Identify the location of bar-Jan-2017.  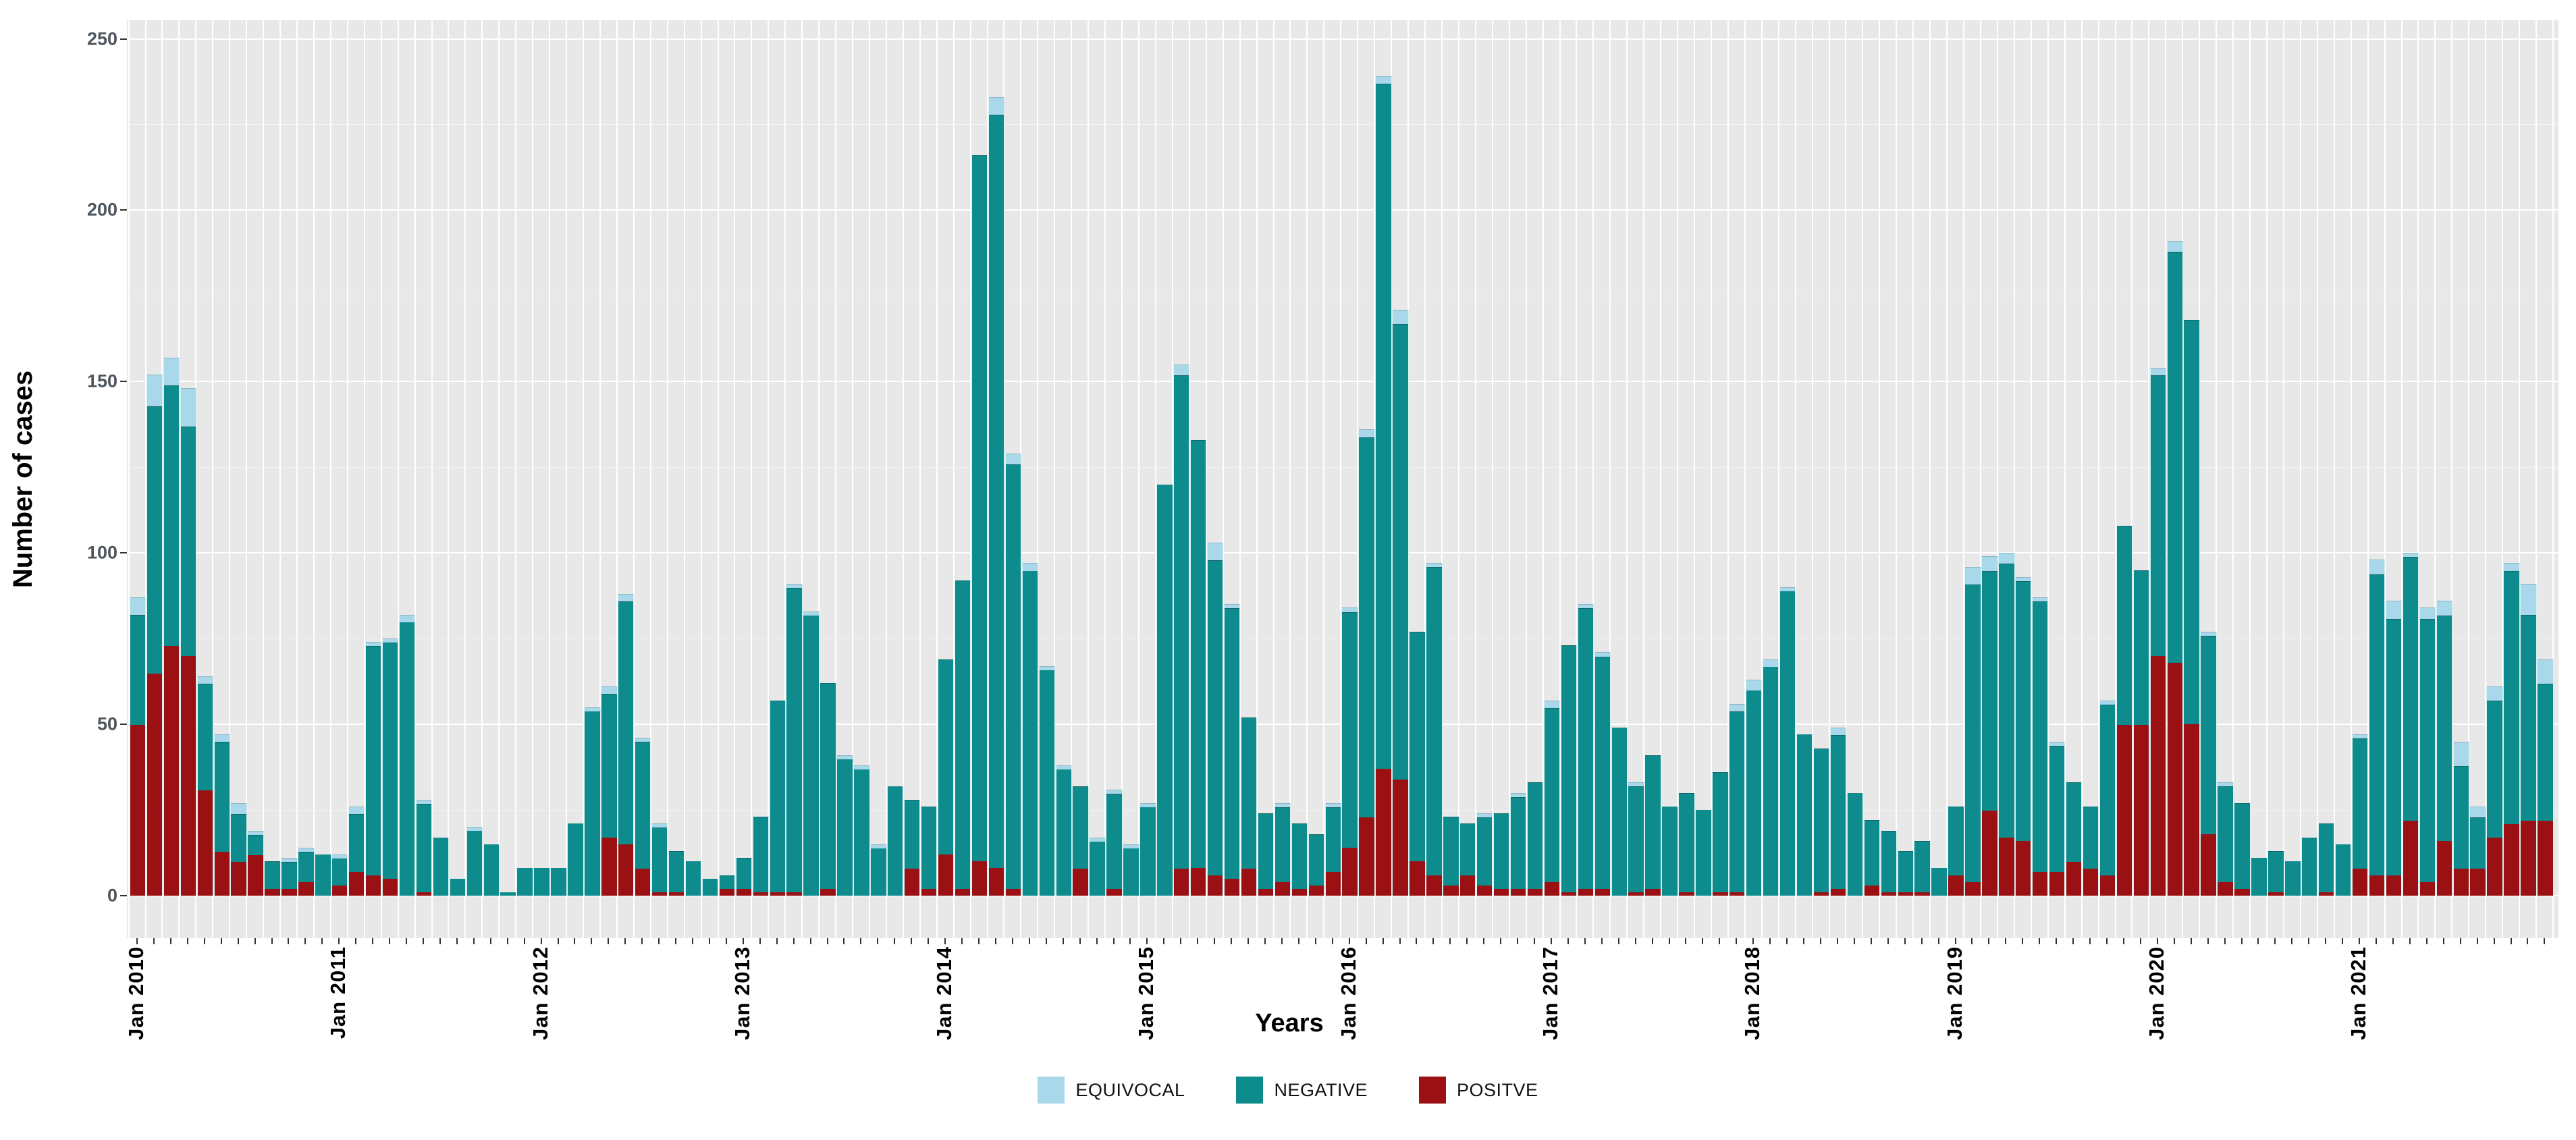
(1552, 798).